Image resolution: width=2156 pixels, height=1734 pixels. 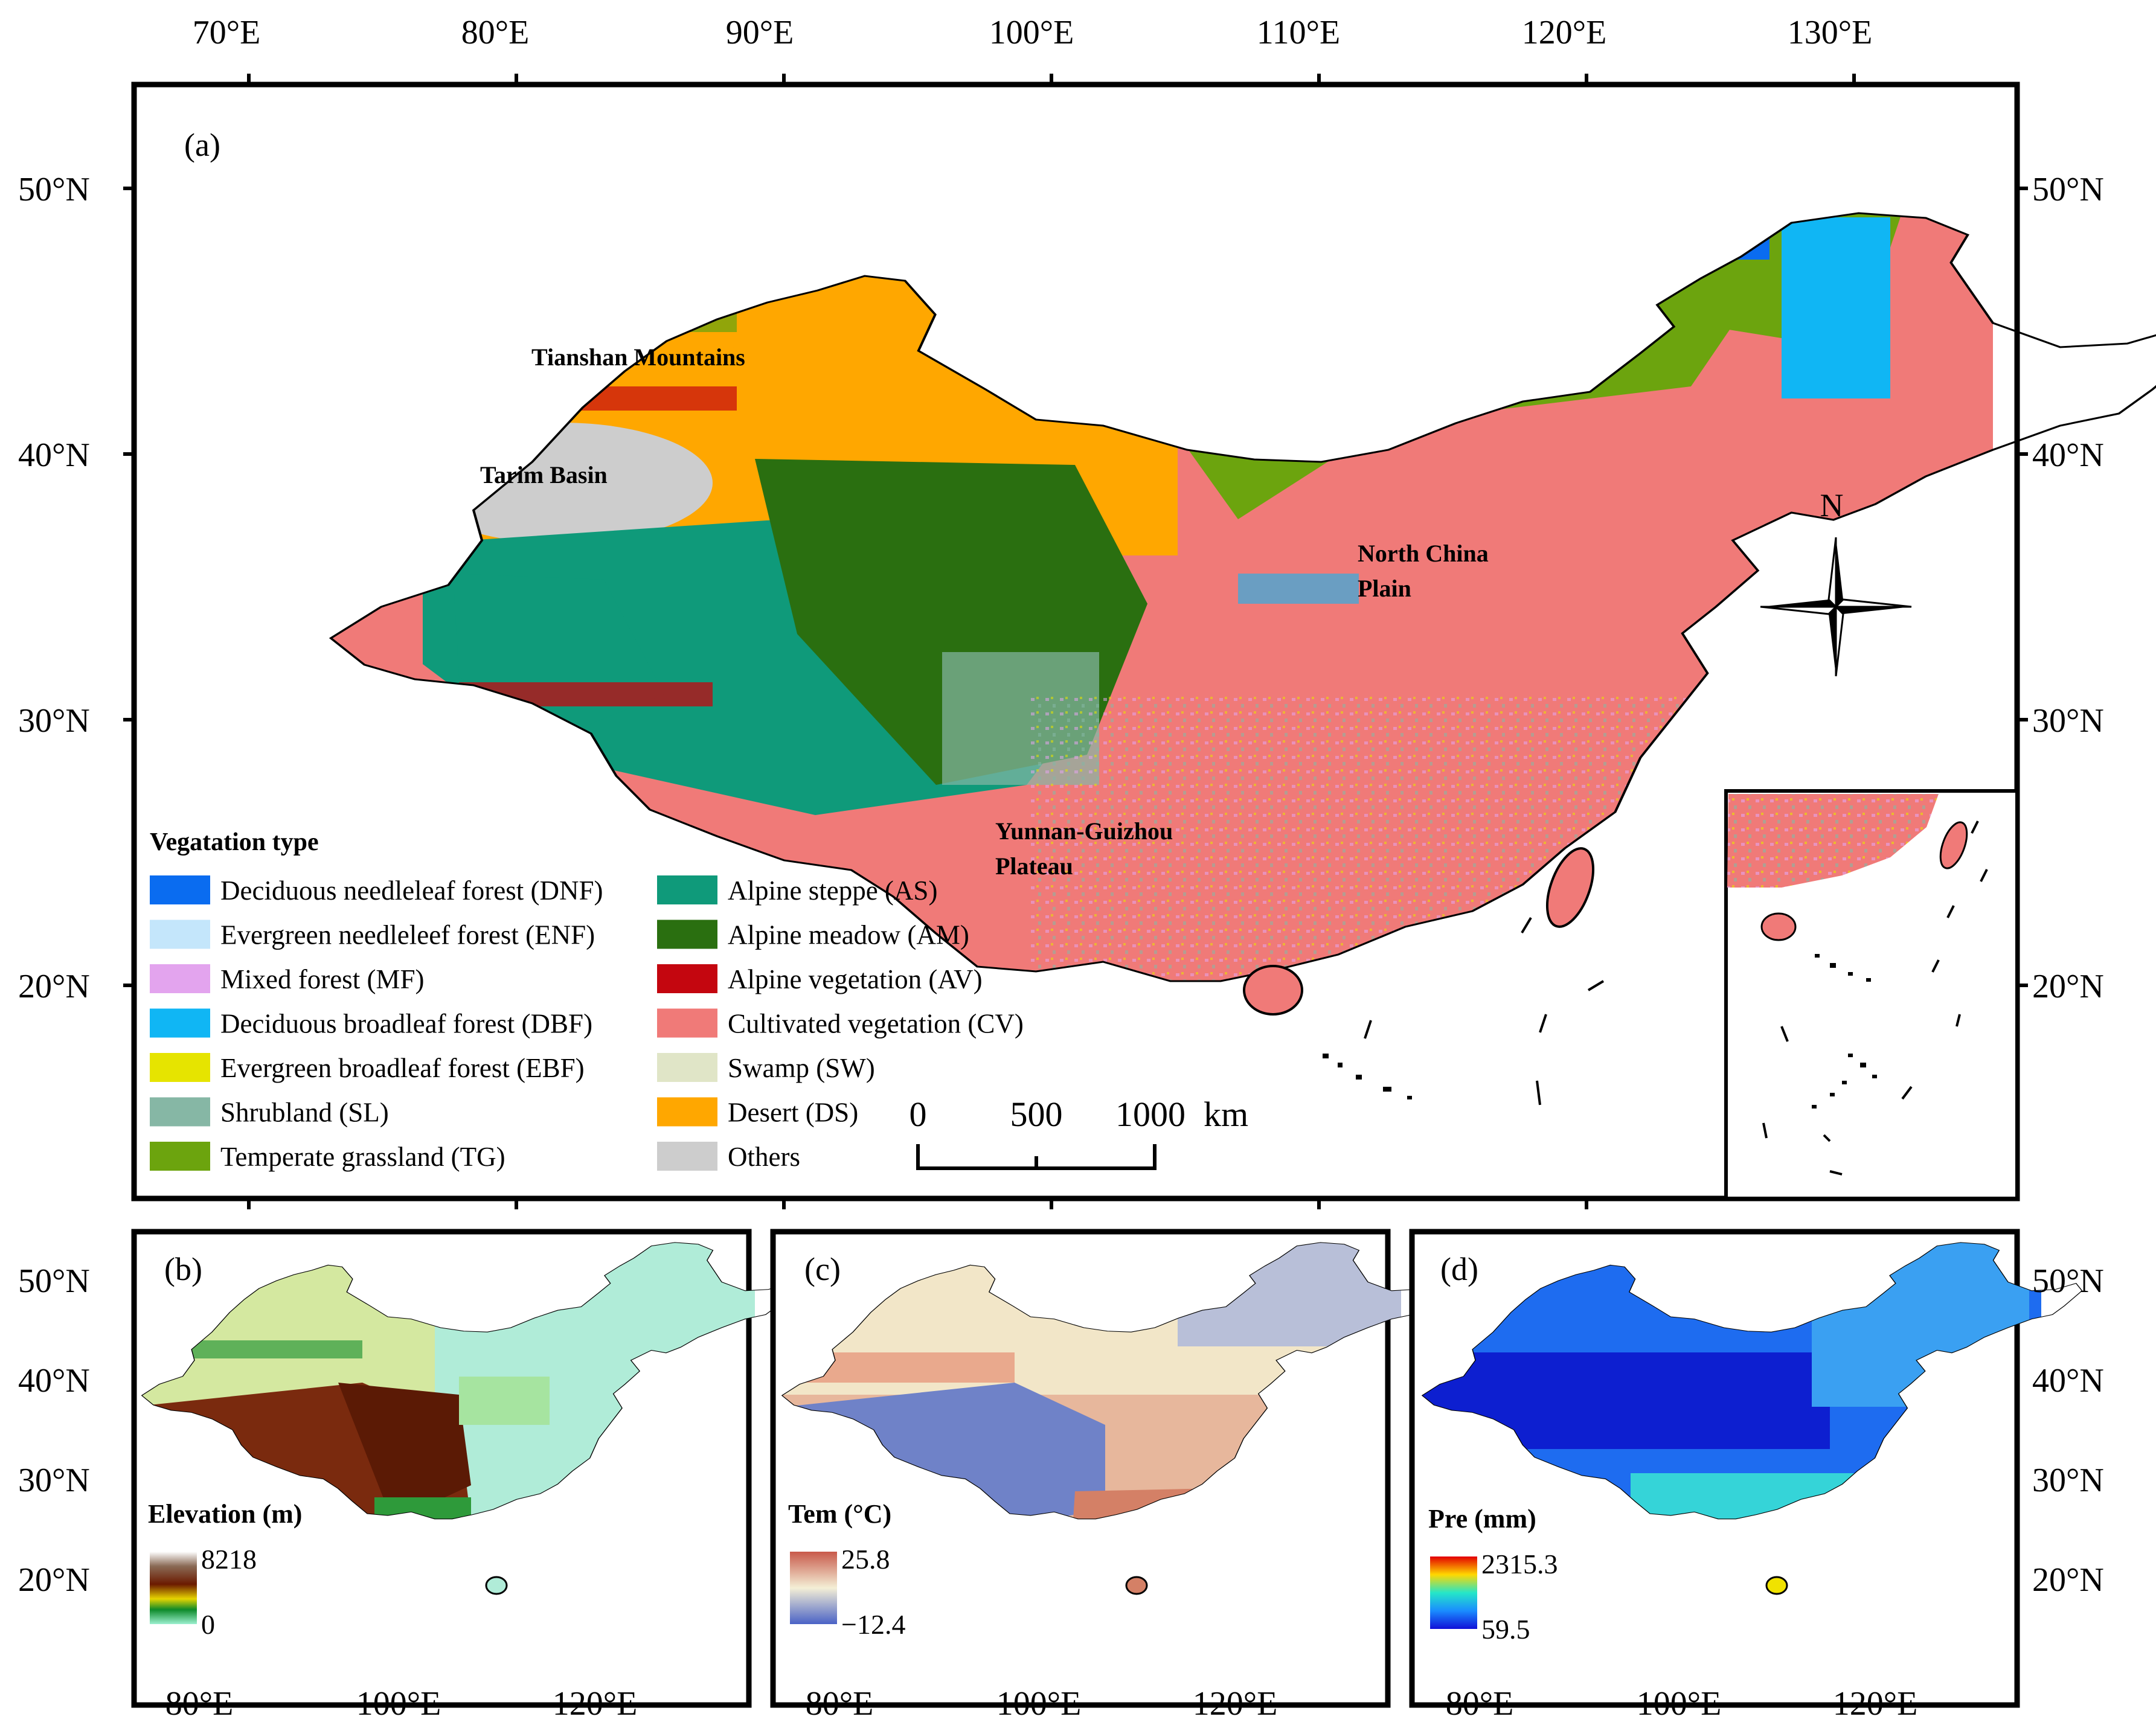 I want to click on temperature-colorbar, so click(x=813, y=1588).